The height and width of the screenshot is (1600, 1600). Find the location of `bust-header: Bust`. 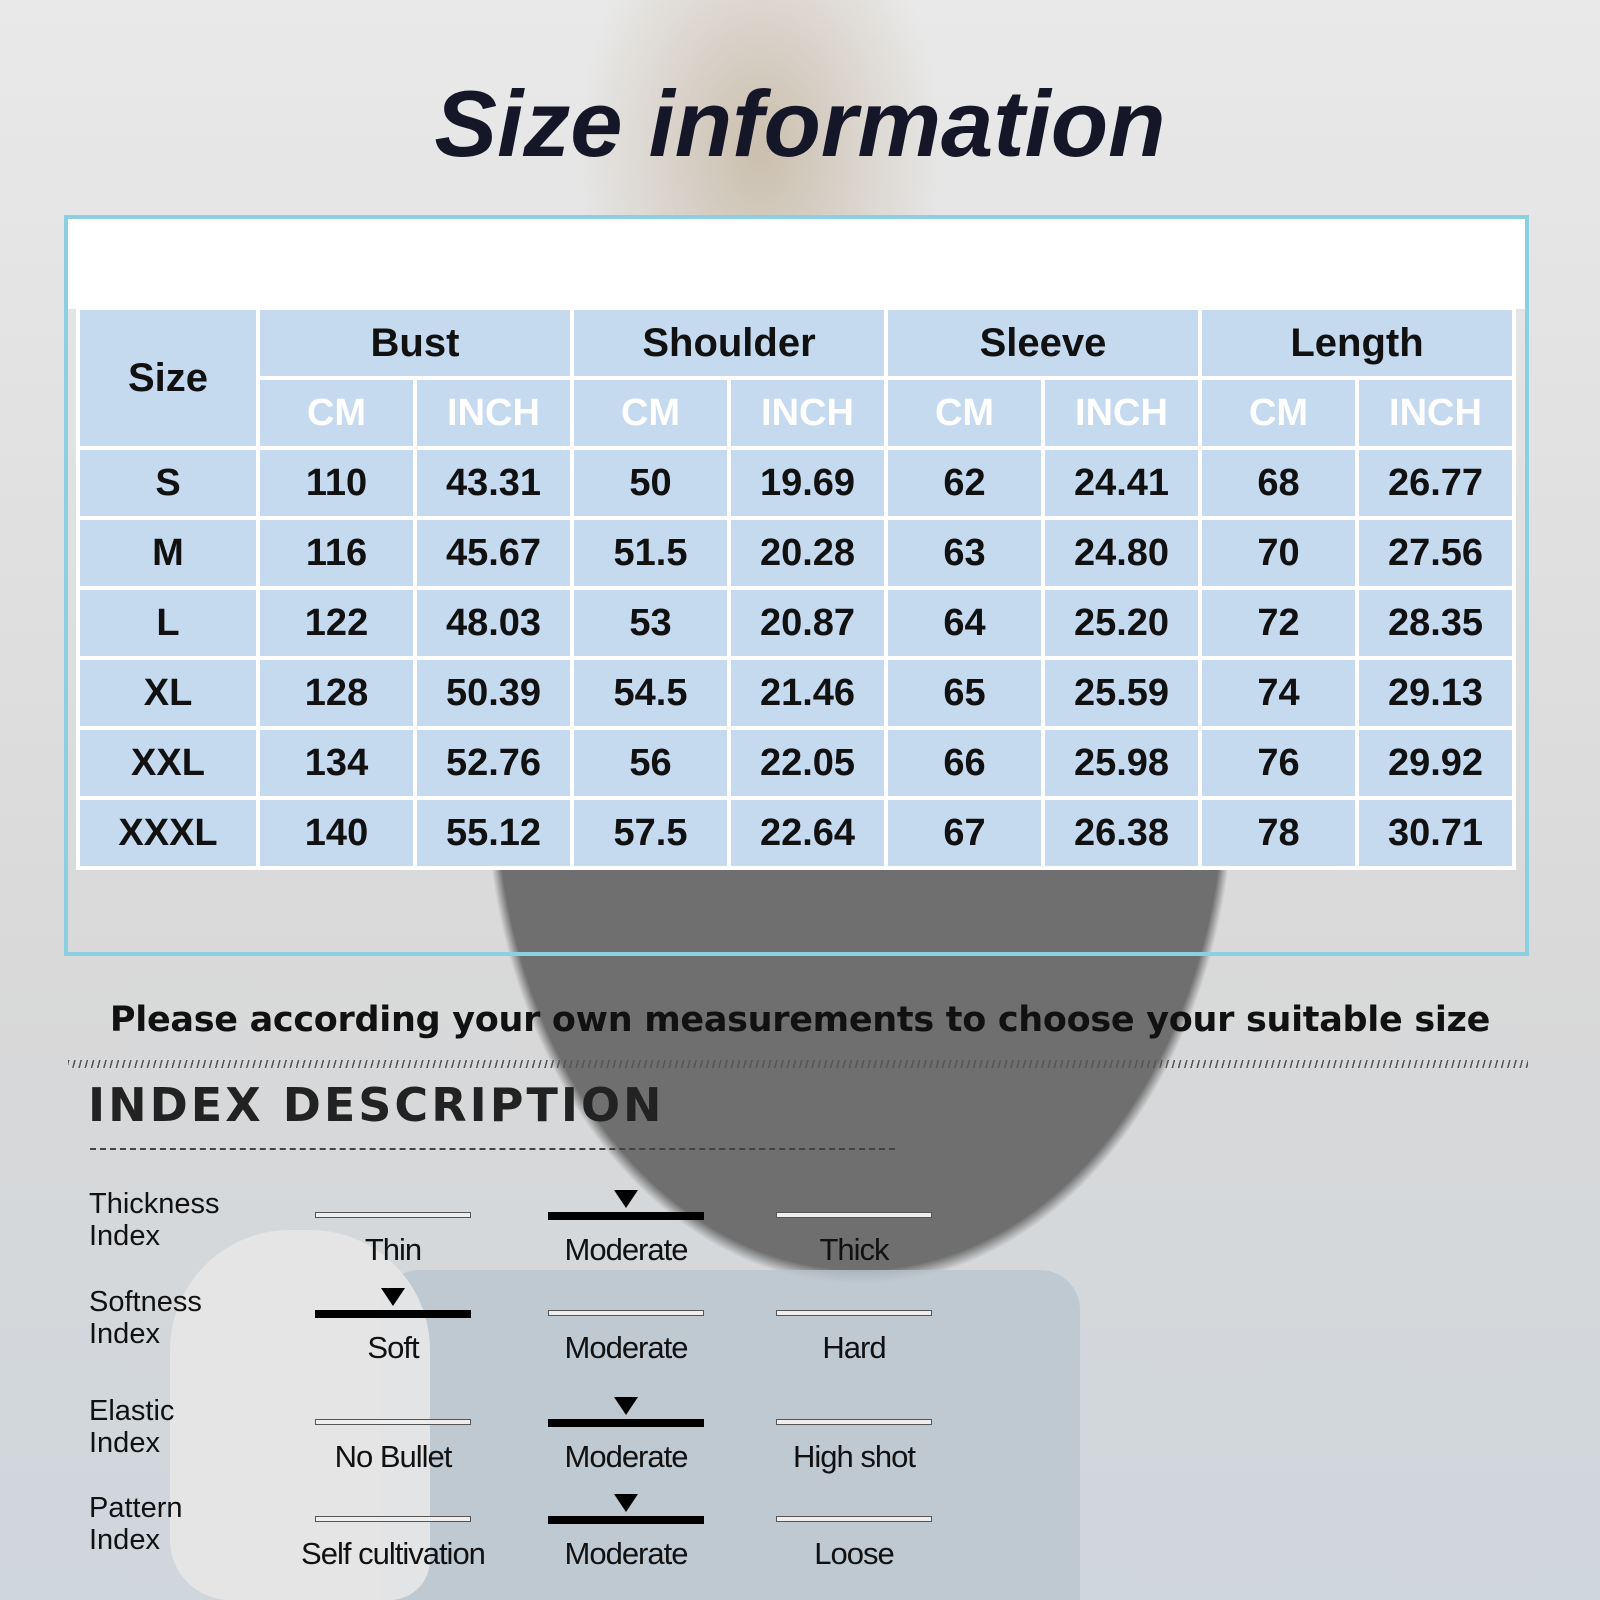

bust-header: Bust is located at coordinates (415, 343).